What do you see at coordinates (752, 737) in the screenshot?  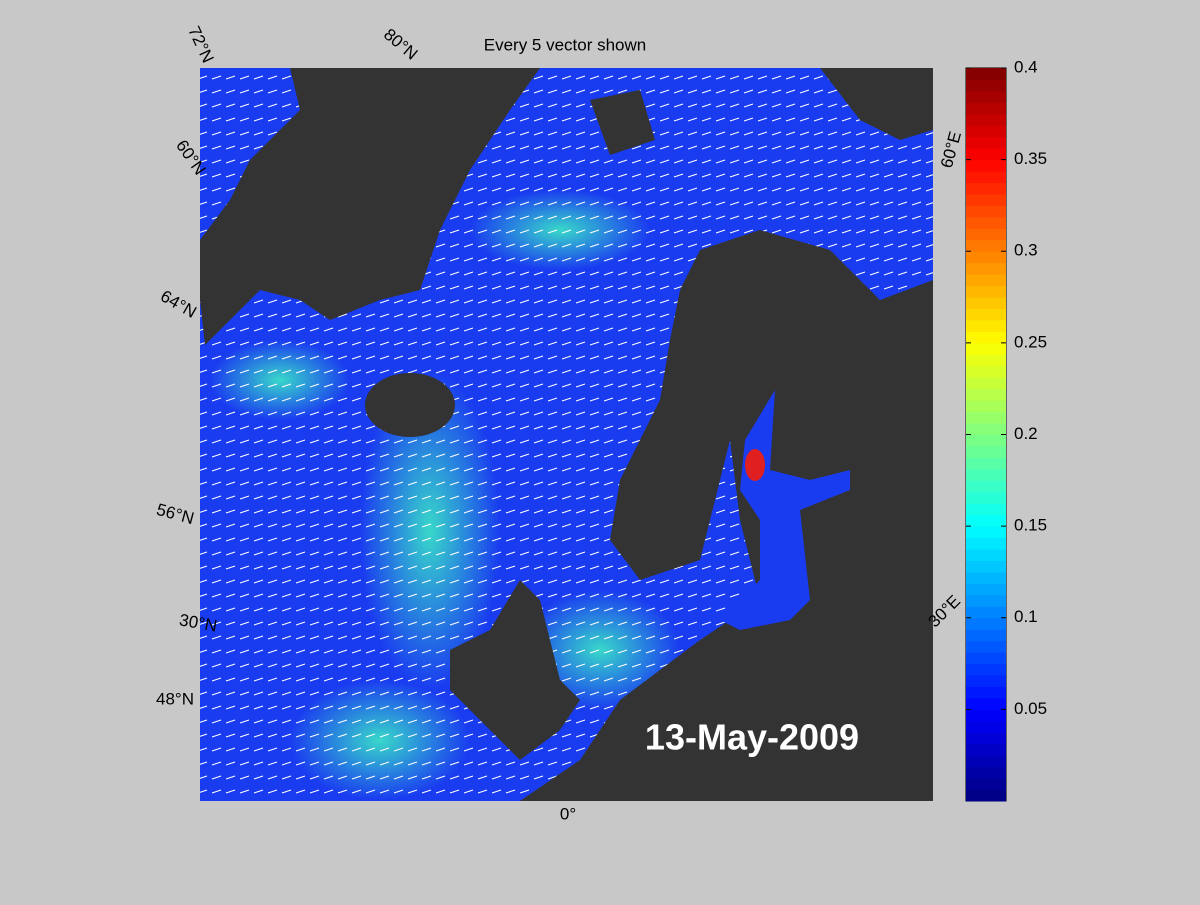 I see `date-label: 13-May-2009` at bounding box center [752, 737].